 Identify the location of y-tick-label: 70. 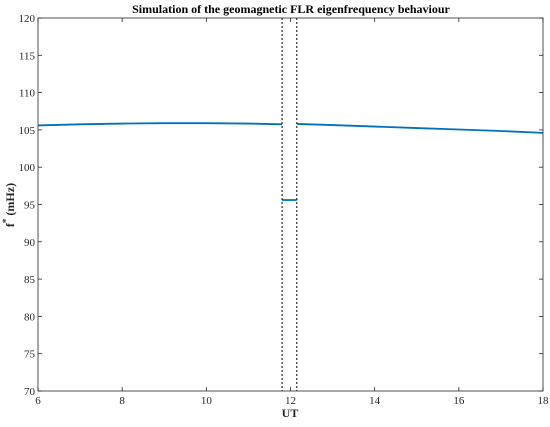
(30, 392).